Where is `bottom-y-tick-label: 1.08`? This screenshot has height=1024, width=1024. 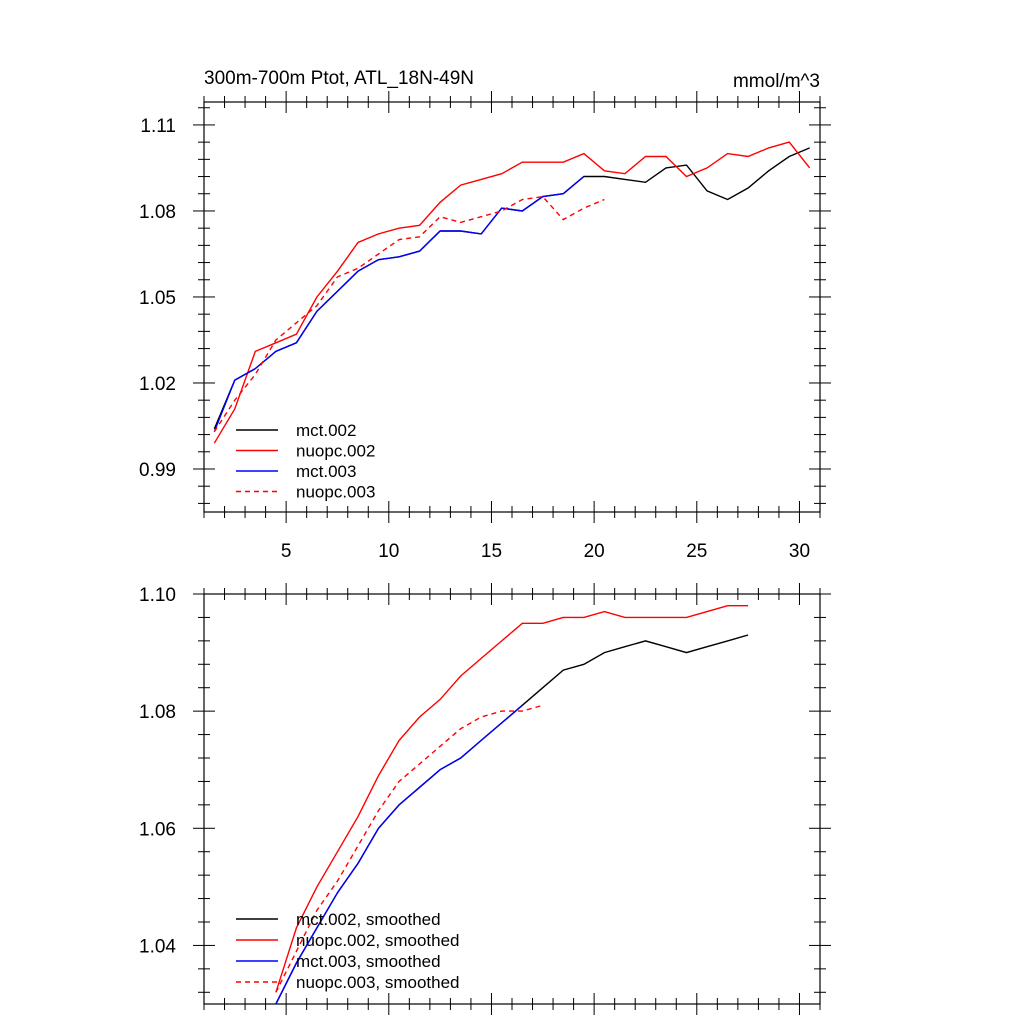 bottom-y-tick-label: 1.08 is located at coordinates (157, 712).